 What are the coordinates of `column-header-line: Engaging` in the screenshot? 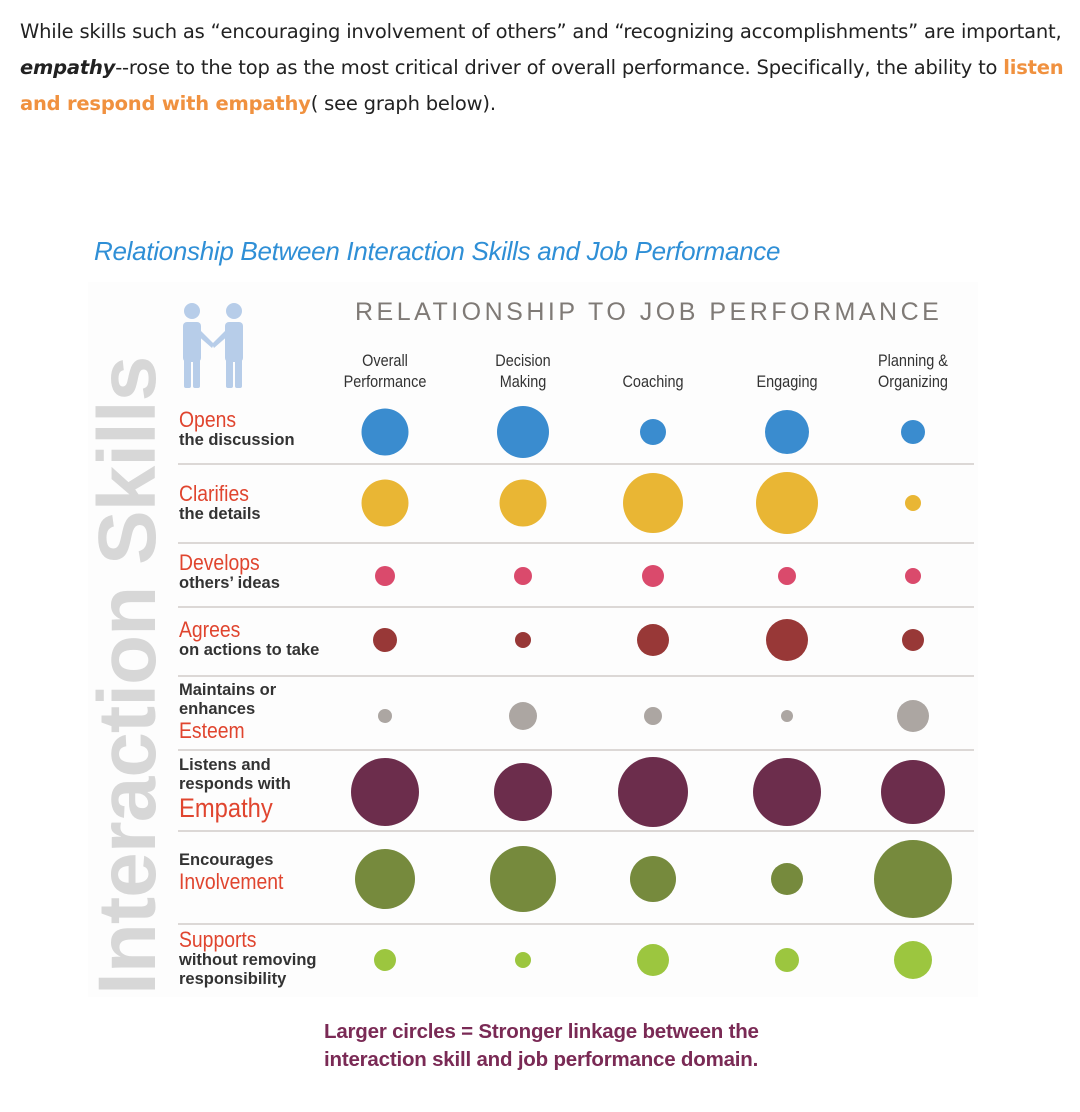 It's located at (787, 381).